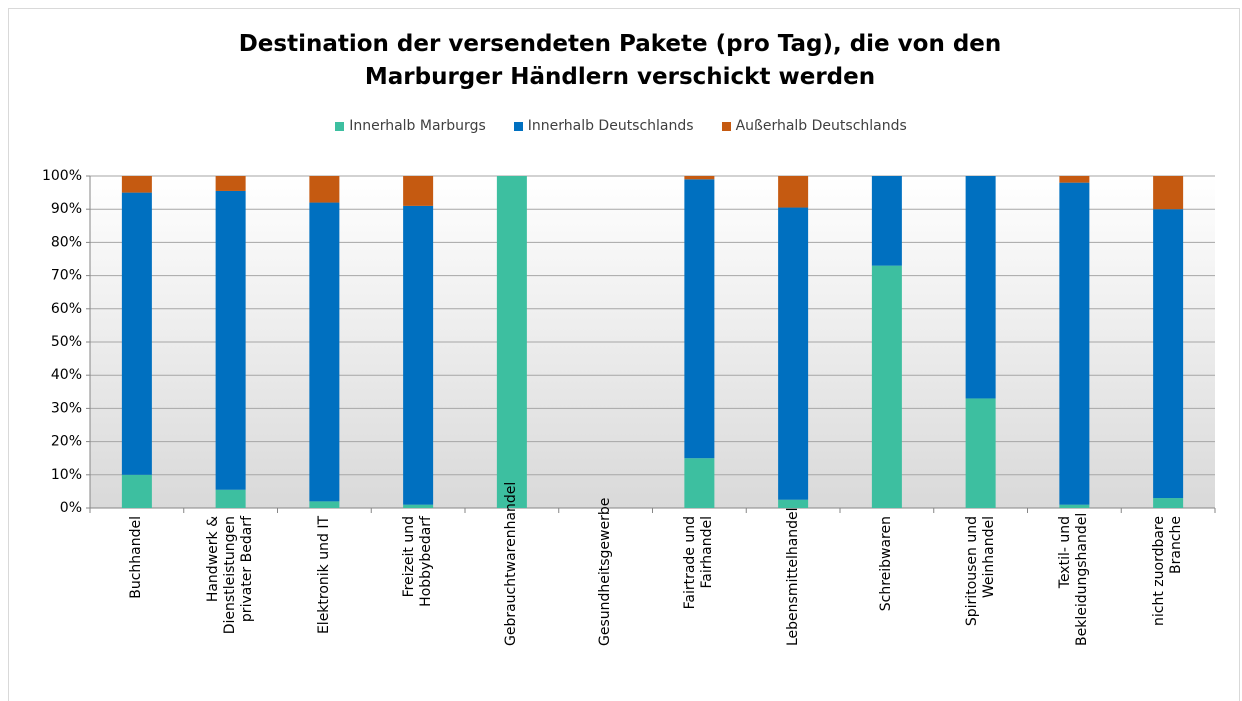 This screenshot has height=701, width=1242. I want to click on x-tick-label: Spiritousen und Weinhandel, so click(980, 571).